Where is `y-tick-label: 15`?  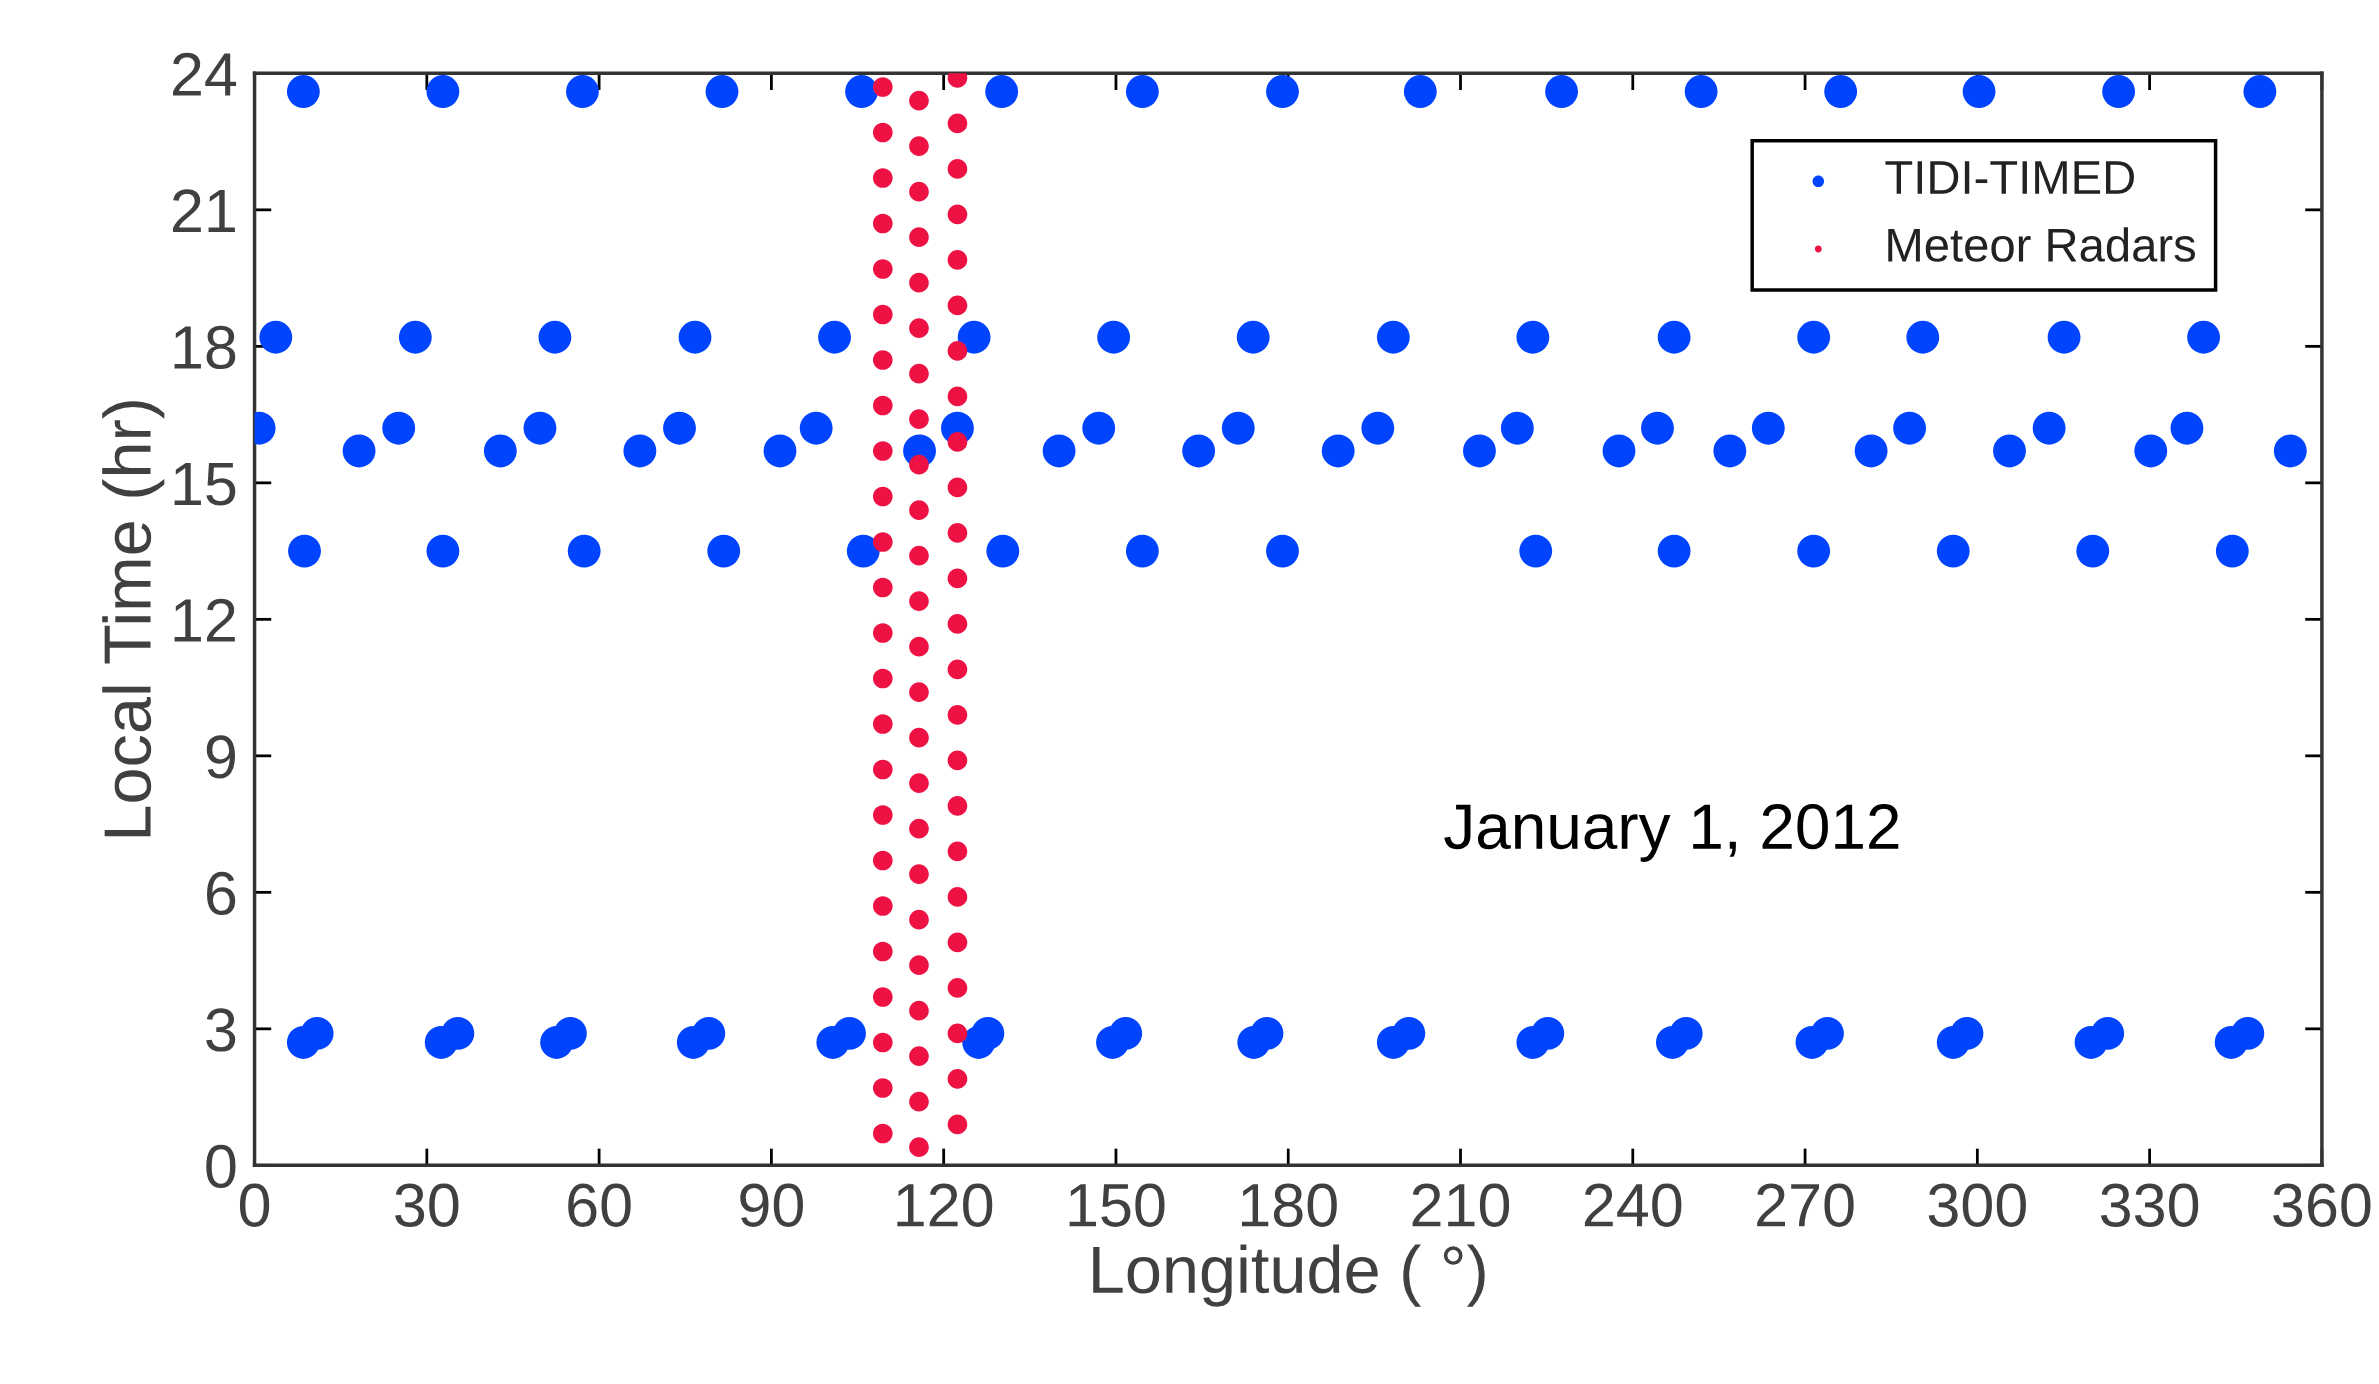 y-tick-label: 15 is located at coordinates (205, 484).